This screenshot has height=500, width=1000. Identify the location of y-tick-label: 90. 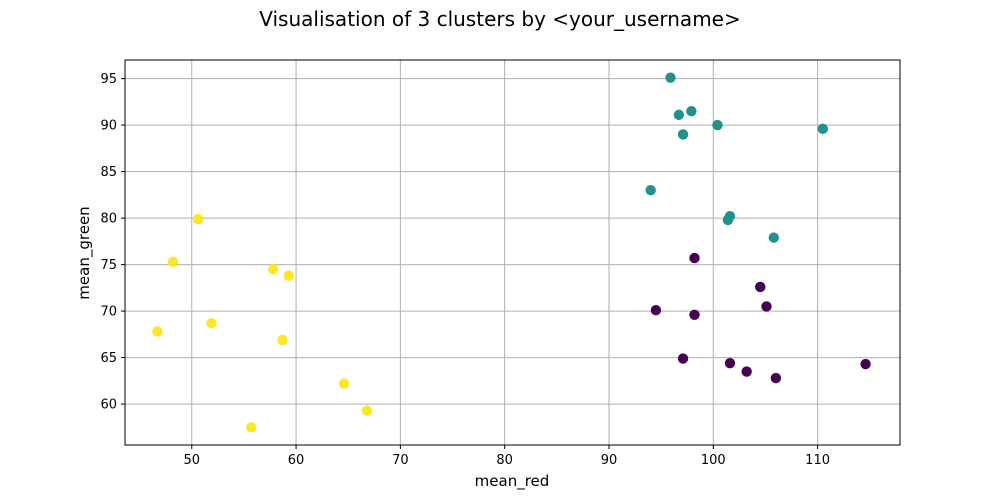
(108, 126).